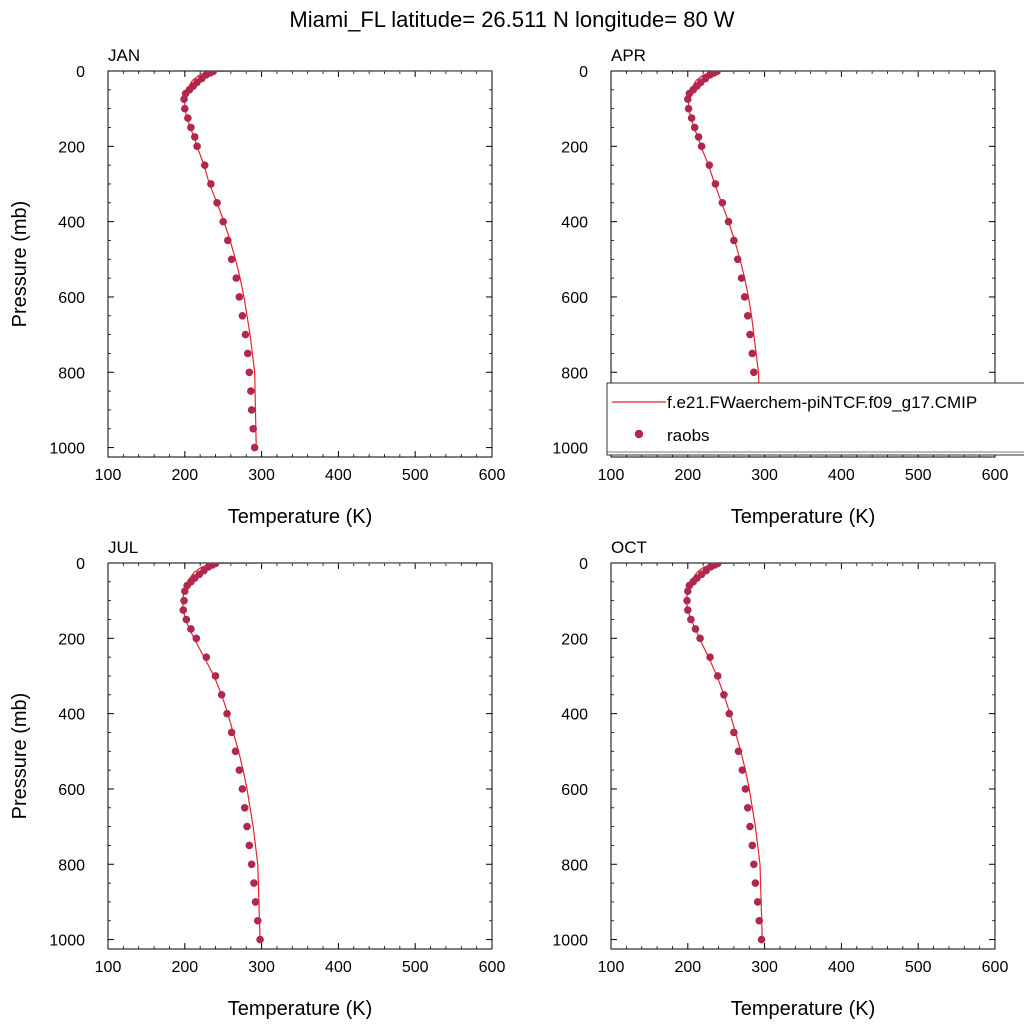  I want to click on panel-jan-x-tick-label: 100, so click(108, 475).